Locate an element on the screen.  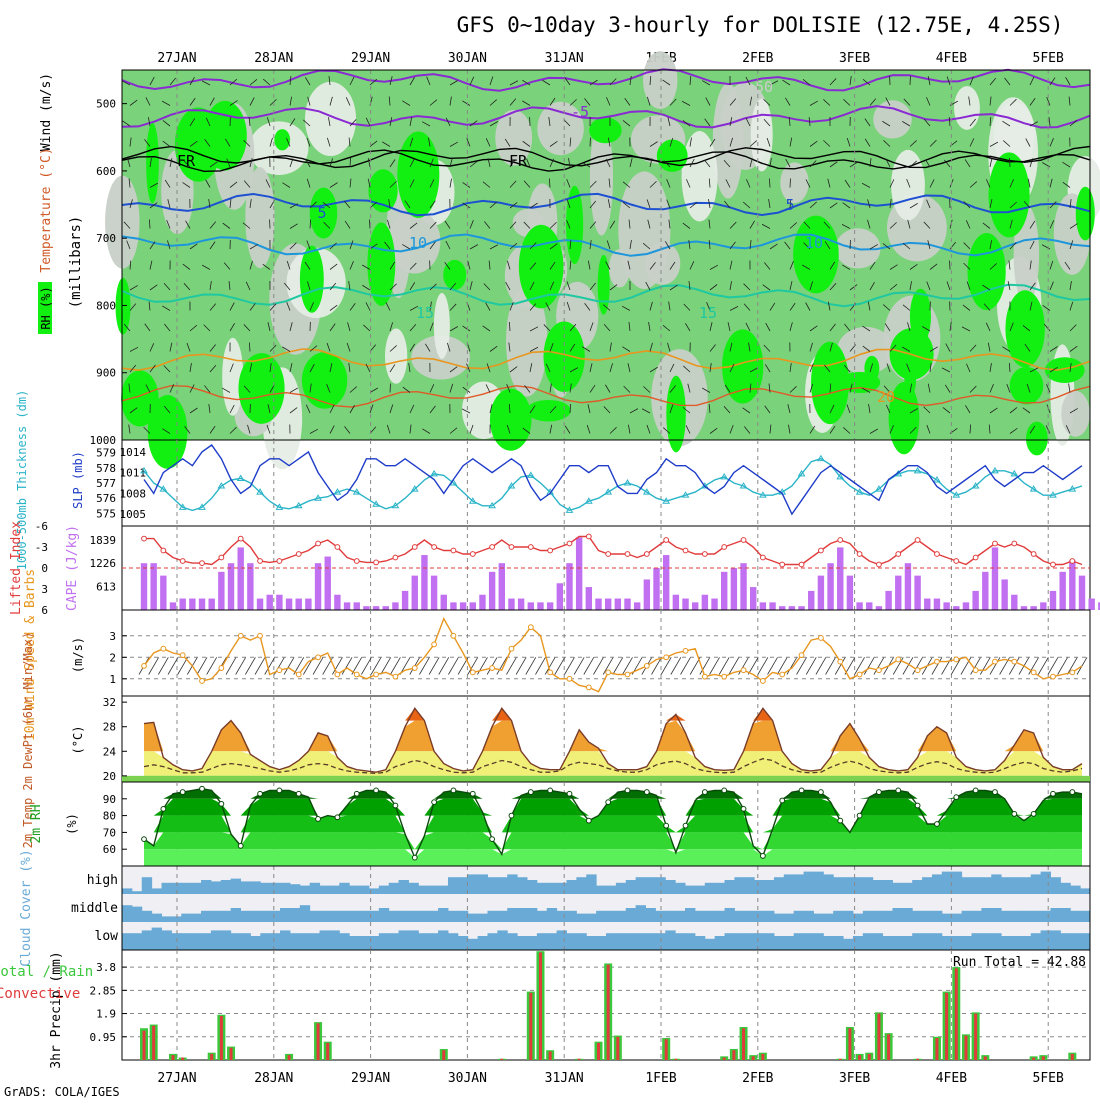
contour-label: FR is located at coordinates (518, 161).